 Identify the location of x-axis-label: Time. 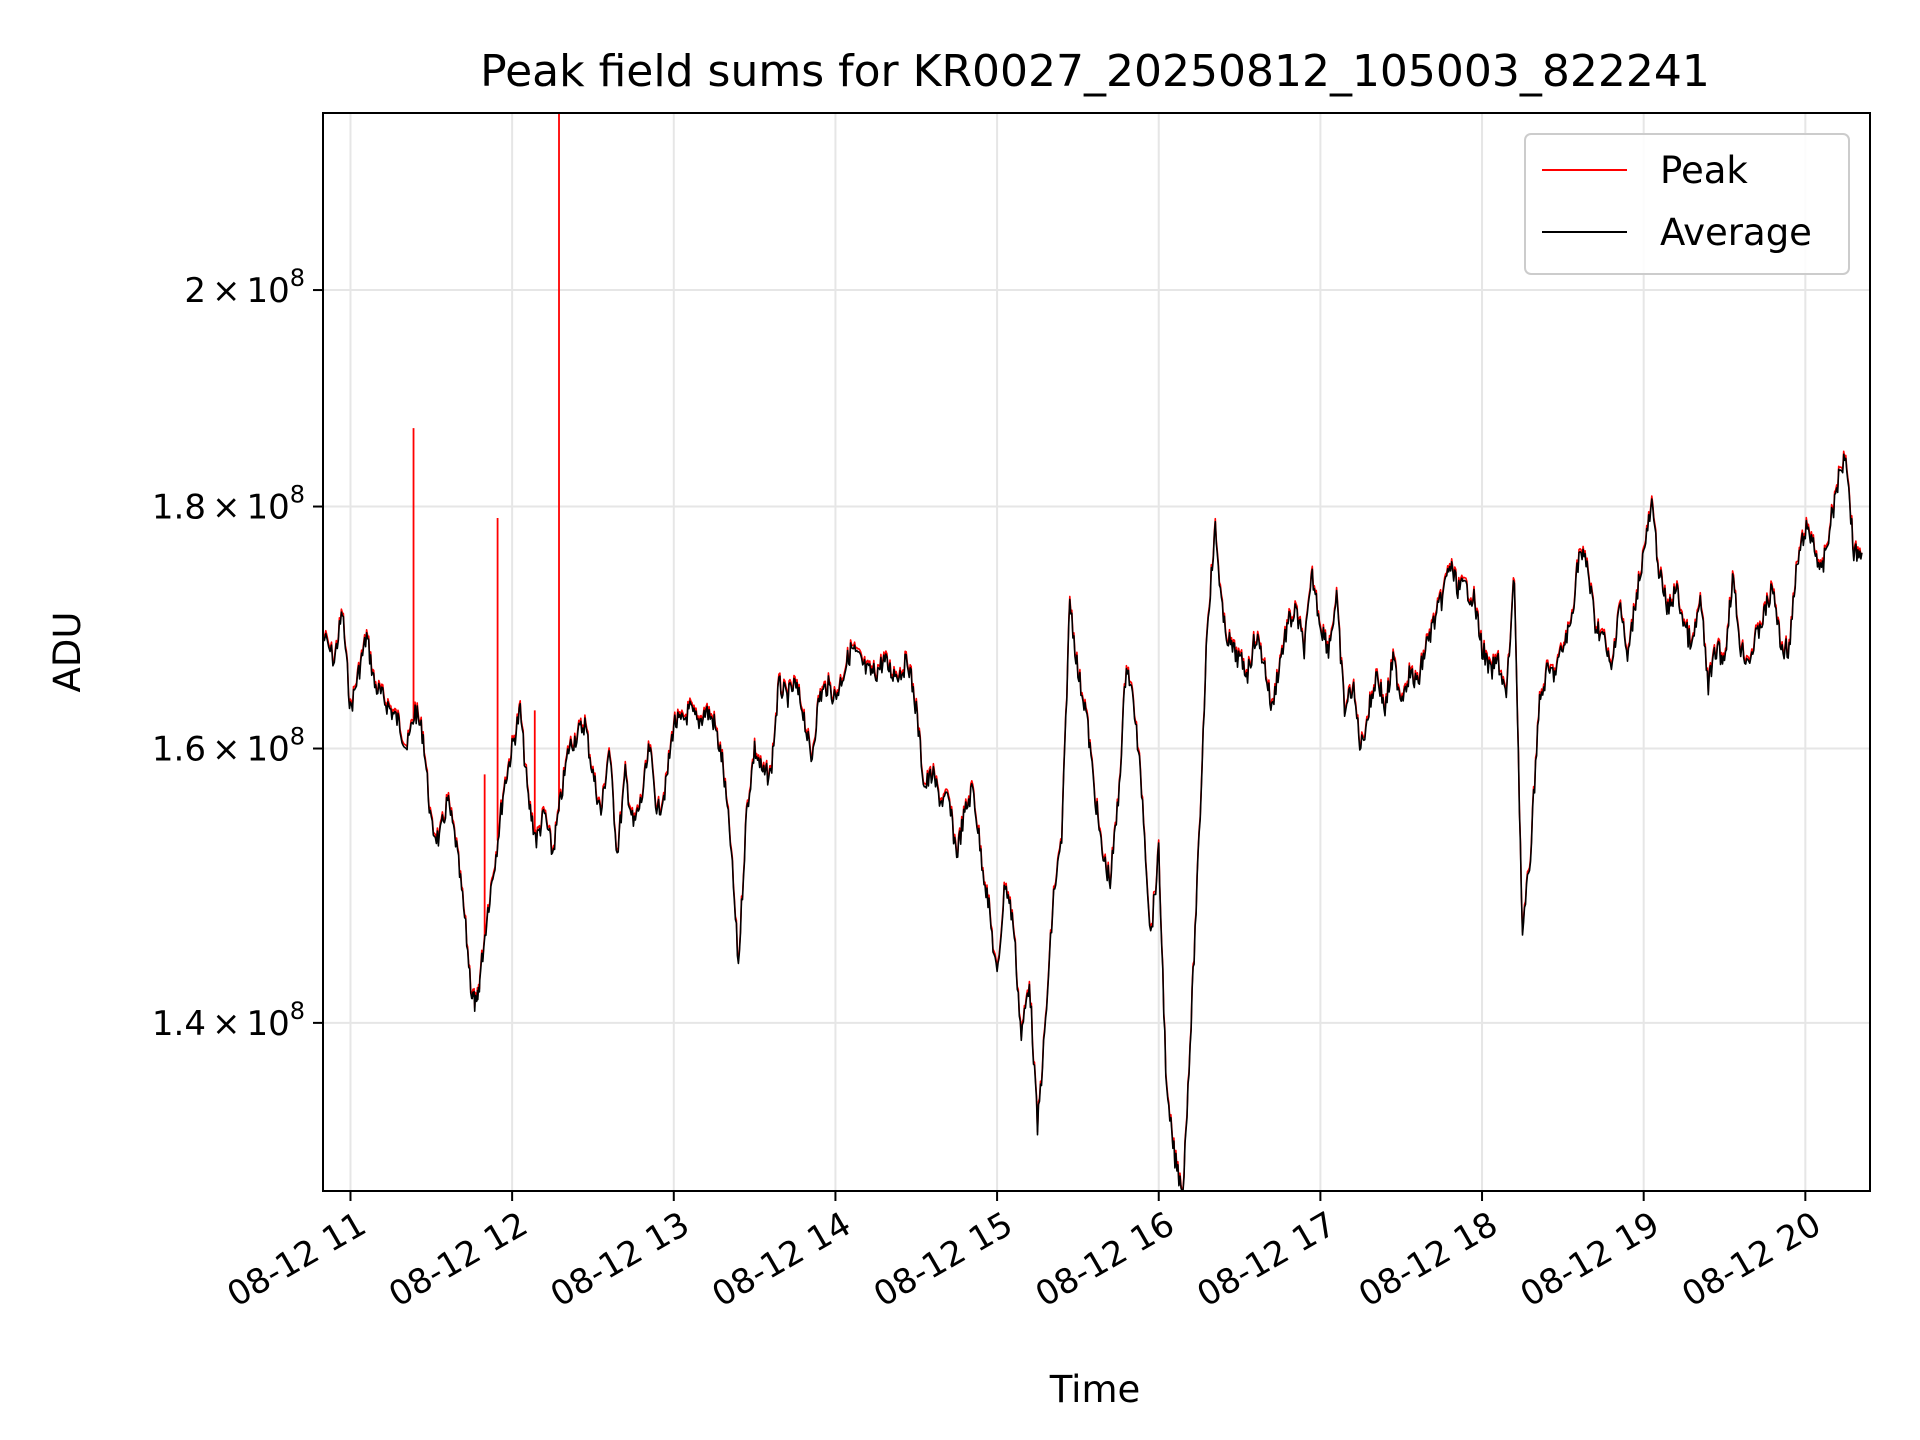
(1095, 1389).